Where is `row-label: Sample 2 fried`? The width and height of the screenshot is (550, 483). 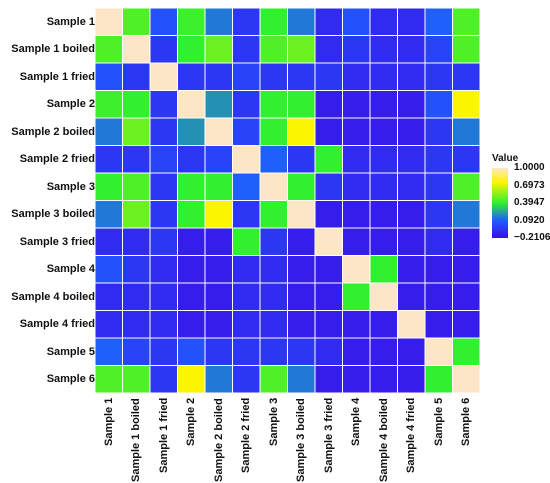
row-label: Sample 2 fried is located at coordinates (57, 159).